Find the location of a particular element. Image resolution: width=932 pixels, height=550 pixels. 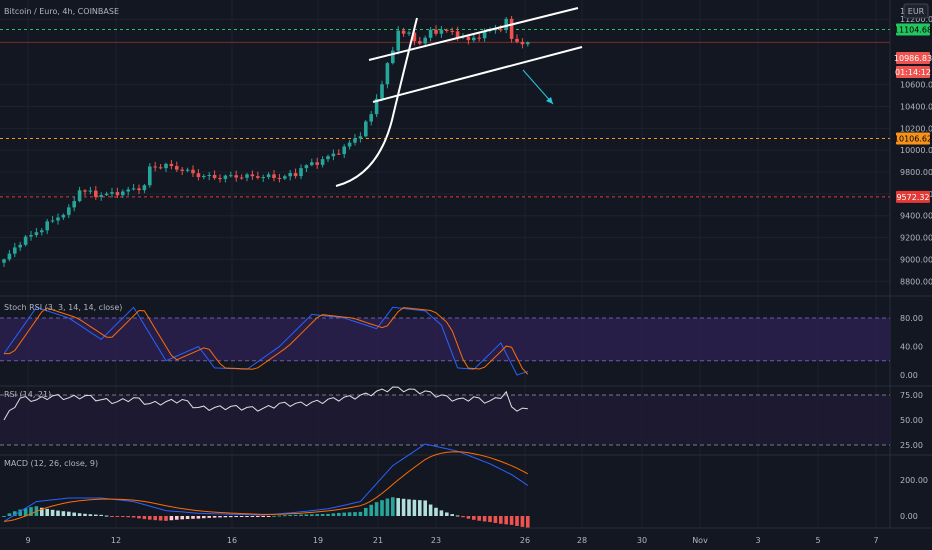

price-tick-label: 10400.00 is located at coordinates (916, 106).